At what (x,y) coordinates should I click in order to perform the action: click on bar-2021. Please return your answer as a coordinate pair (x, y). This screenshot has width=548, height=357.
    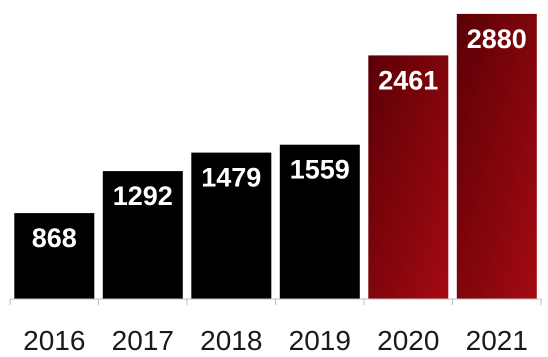
    Looking at the image, I should click on (496, 156).